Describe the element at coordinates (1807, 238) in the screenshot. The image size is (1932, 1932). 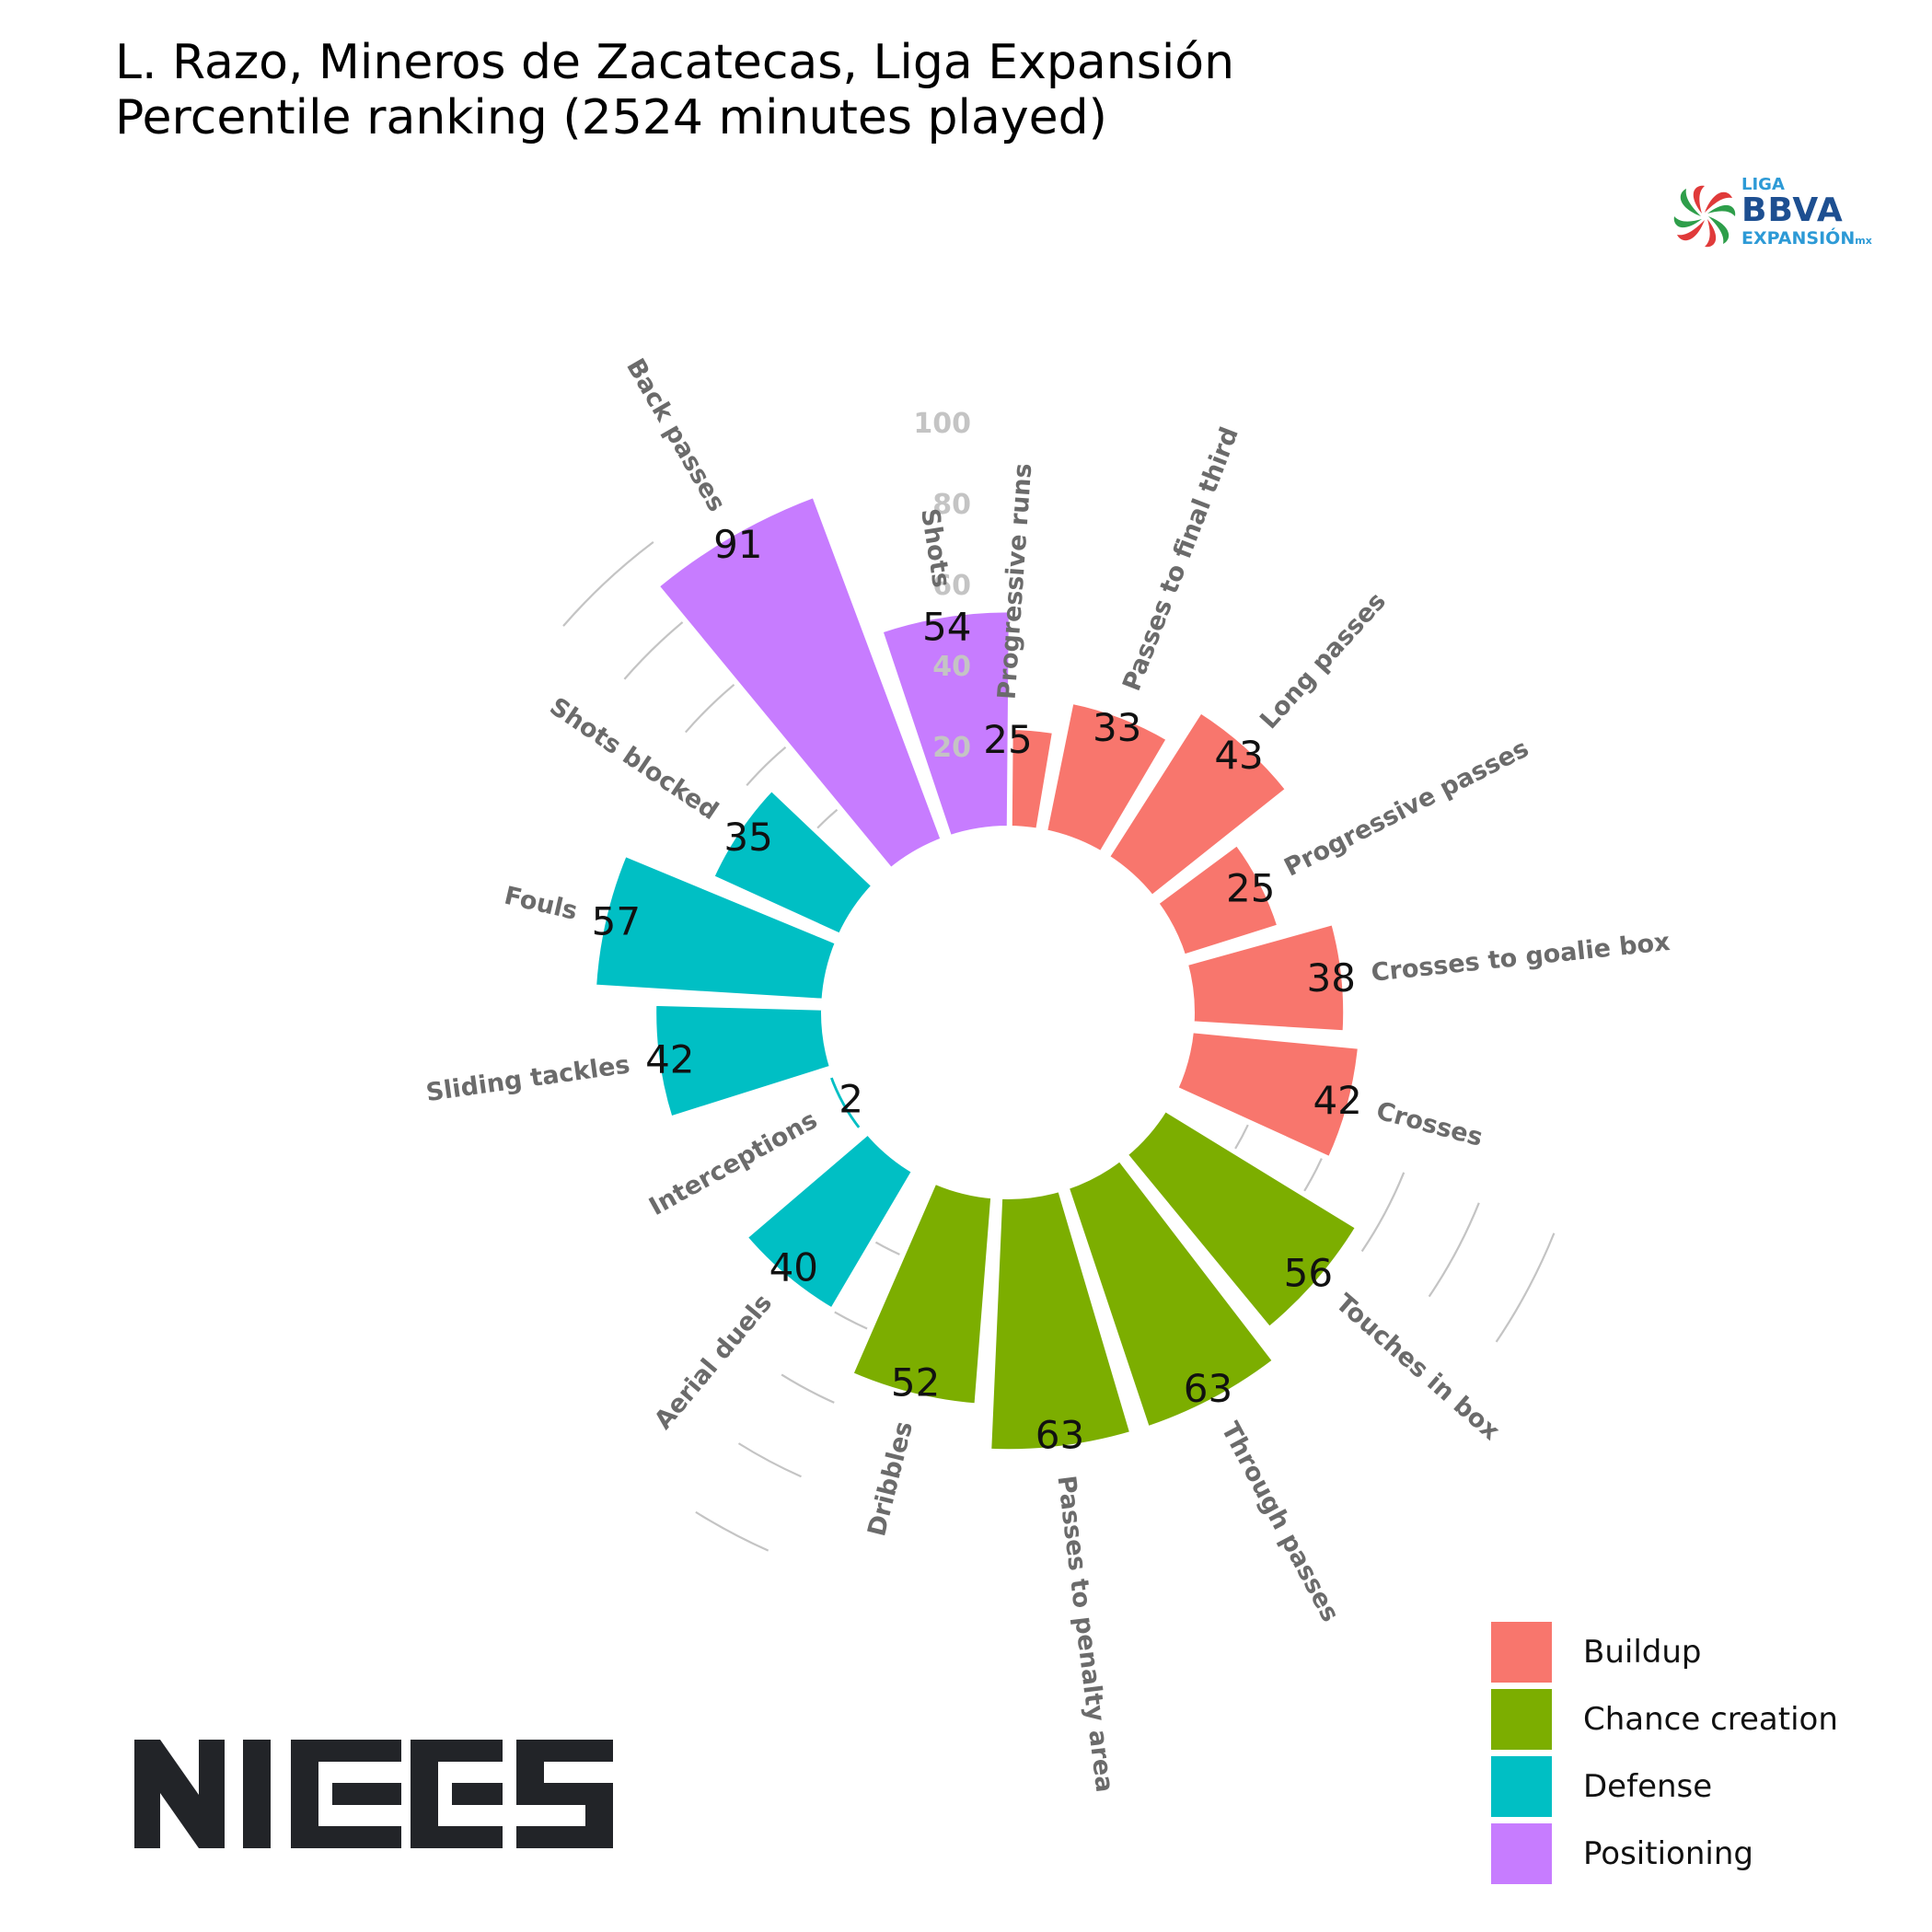
I see `league-logo-expansion: EXPANSIÓNmx` at that location.